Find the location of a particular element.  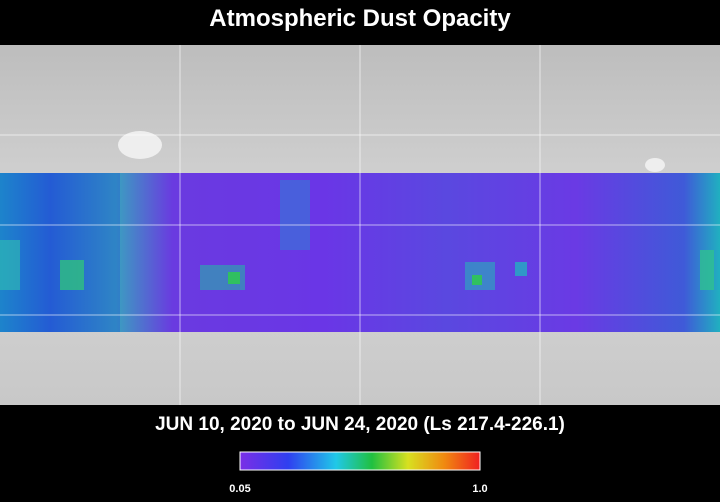

colorbar-min-label: 0.05 is located at coordinates (239, 489).